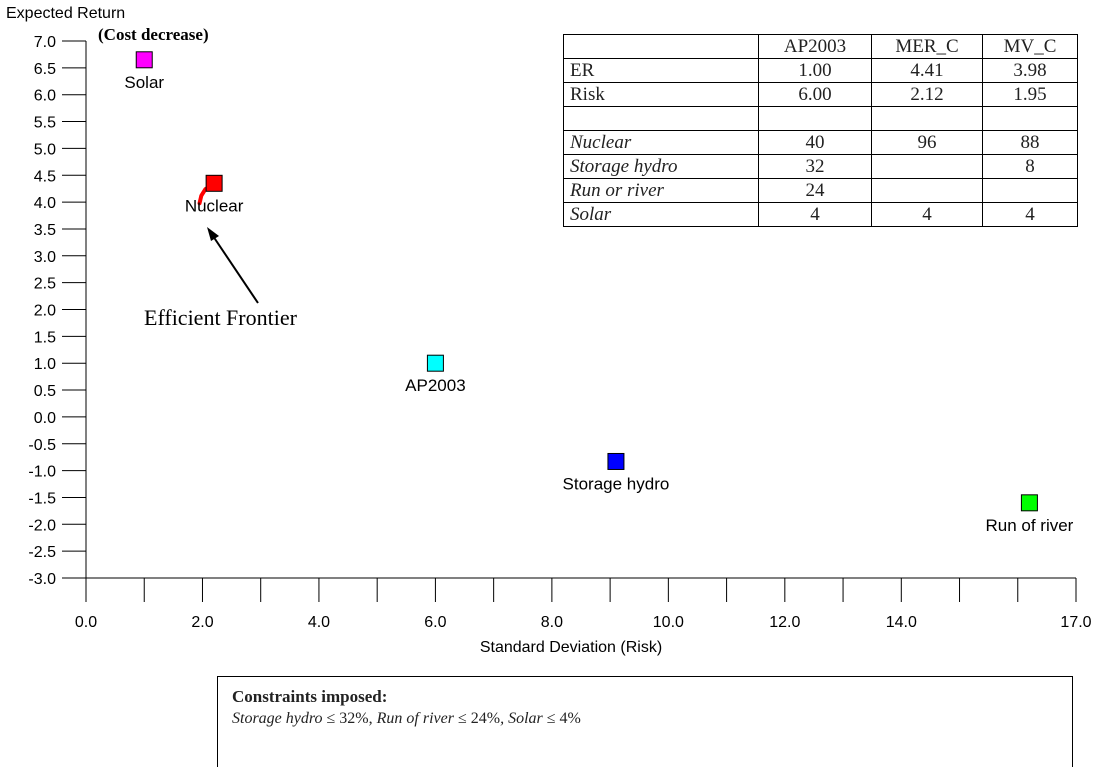 This screenshot has height=767, width=1101. Describe the element at coordinates (202, 622) in the screenshot. I see `x-tick-label: 2.0` at that location.